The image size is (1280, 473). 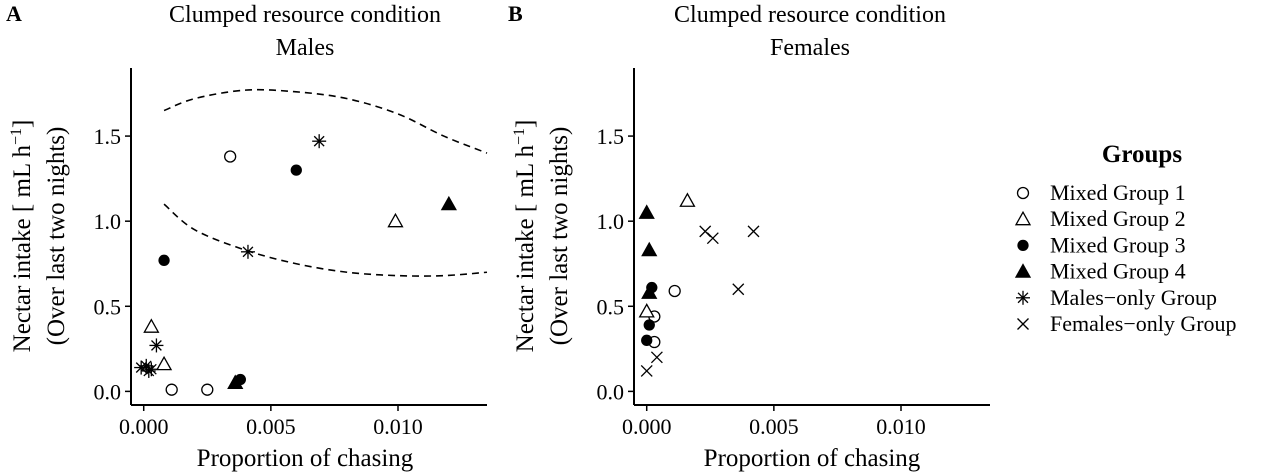 I want to click on panel-b-point-open-circle, so click(x=674, y=291).